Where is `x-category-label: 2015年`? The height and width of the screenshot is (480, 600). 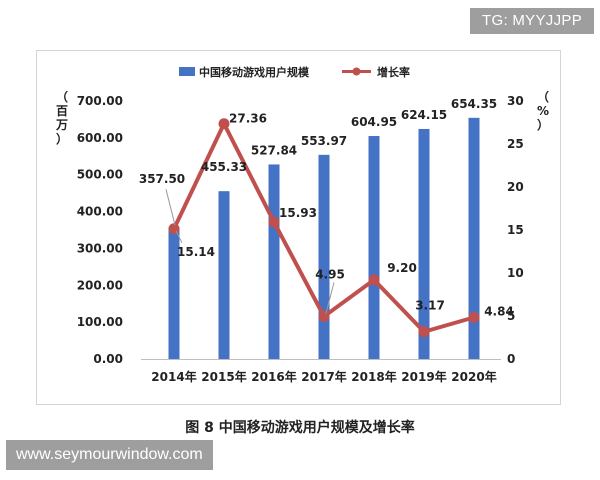
x-category-label: 2015年 is located at coordinates (223, 376).